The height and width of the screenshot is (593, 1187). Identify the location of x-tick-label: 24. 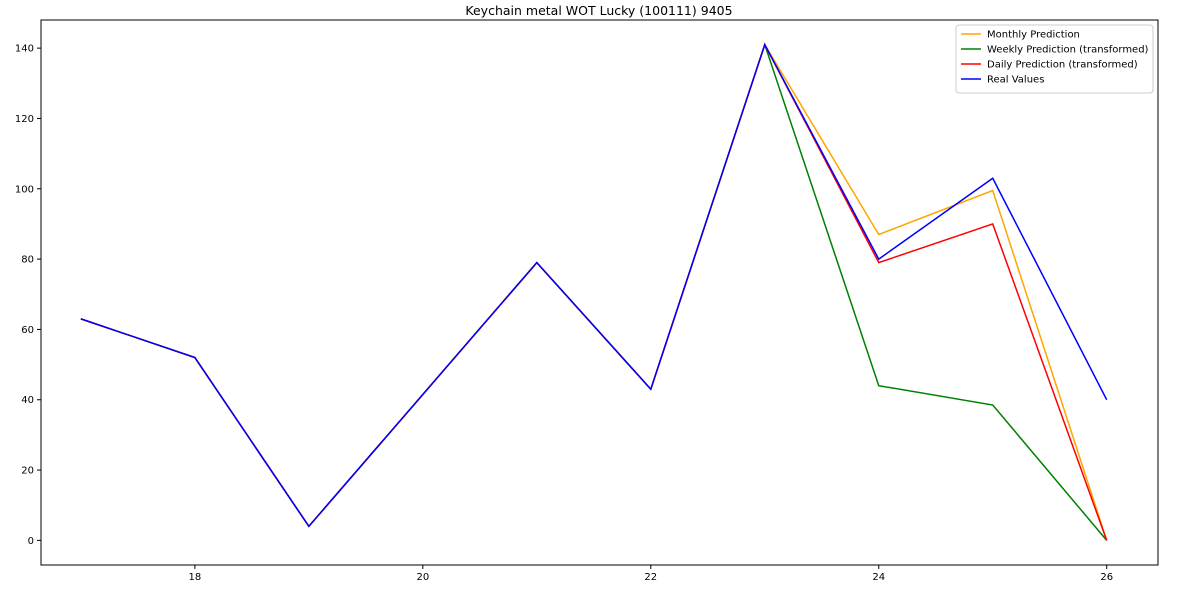
(878, 577).